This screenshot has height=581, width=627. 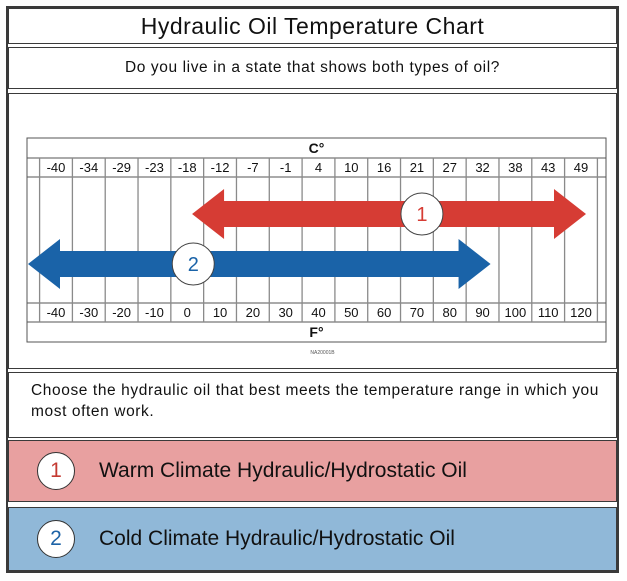 What do you see at coordinates (285, 312) in the screenshot?
I see `fahrenheit-tick-label: 30` at bounding box center [285, 312].